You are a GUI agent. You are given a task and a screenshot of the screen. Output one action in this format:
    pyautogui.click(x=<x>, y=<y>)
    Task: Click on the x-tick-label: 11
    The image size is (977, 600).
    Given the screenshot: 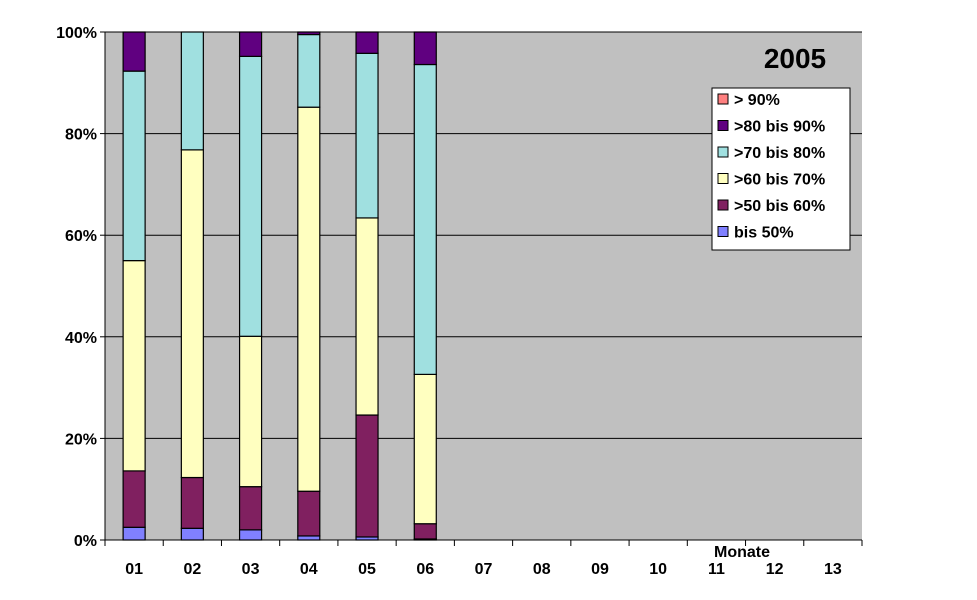 What is the action you would take?
    pyautogui.click(x=716, y=569)
    